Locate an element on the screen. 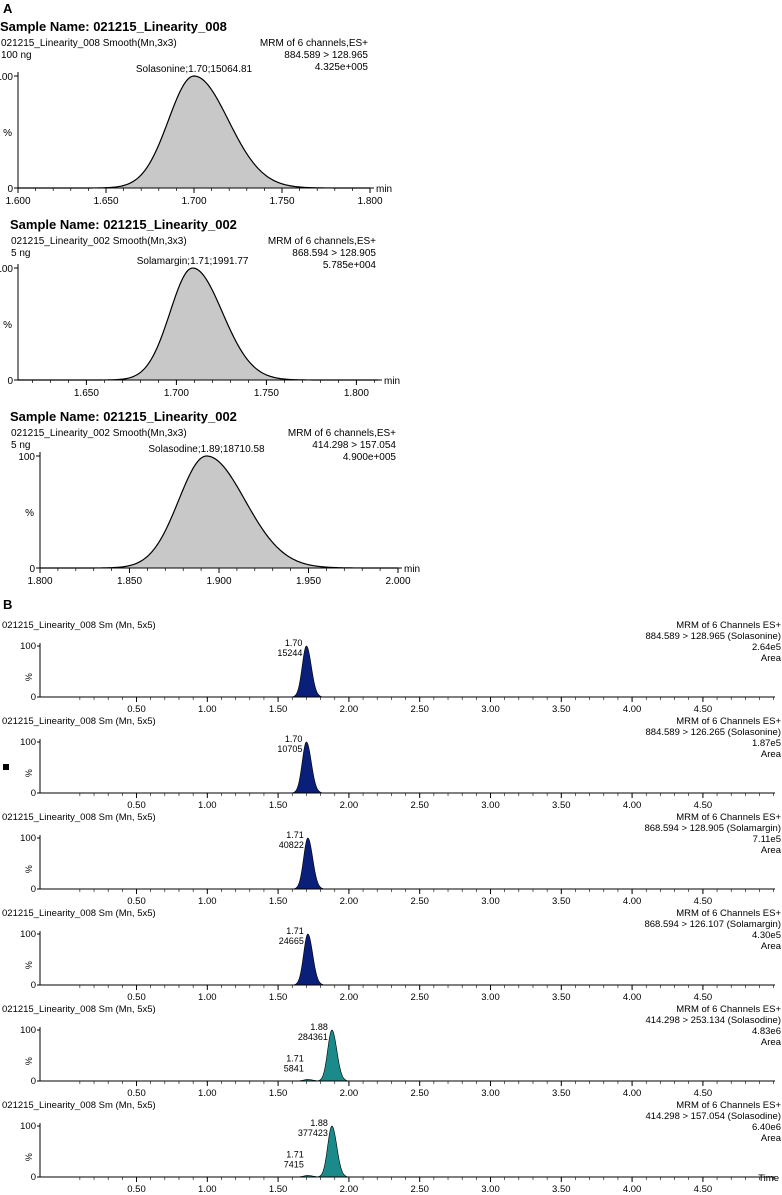 The width and height of the screenshot is (782, 1195). header-left-line: 021215_Linearity_008 Smooth(Mn,3x3) is located at coordinates (89, 43).